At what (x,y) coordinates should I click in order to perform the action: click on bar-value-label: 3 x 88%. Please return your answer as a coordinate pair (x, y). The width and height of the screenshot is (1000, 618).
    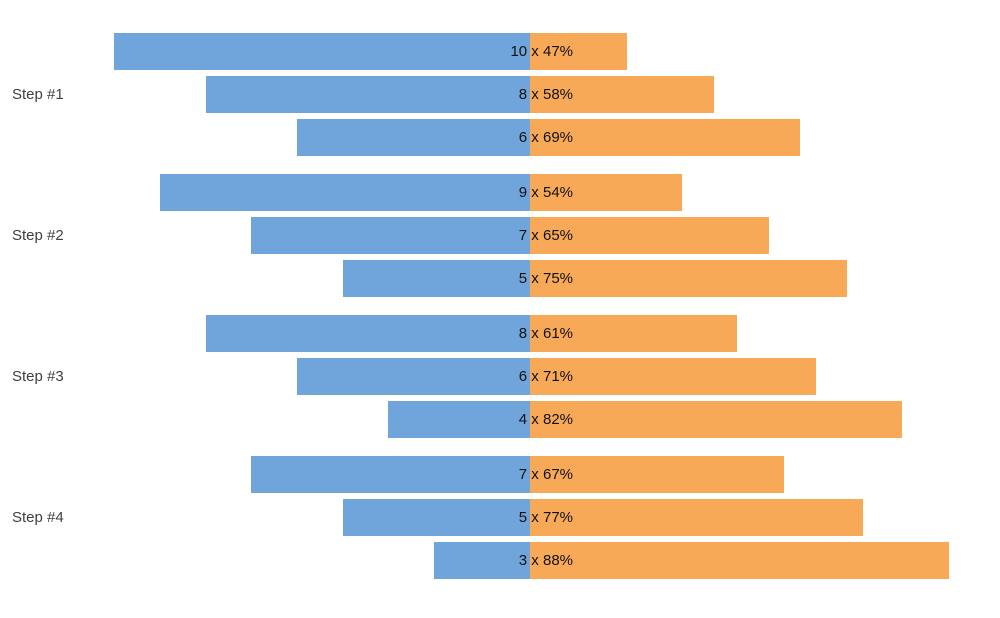
    Looking at the image, I should click on (545, 560).